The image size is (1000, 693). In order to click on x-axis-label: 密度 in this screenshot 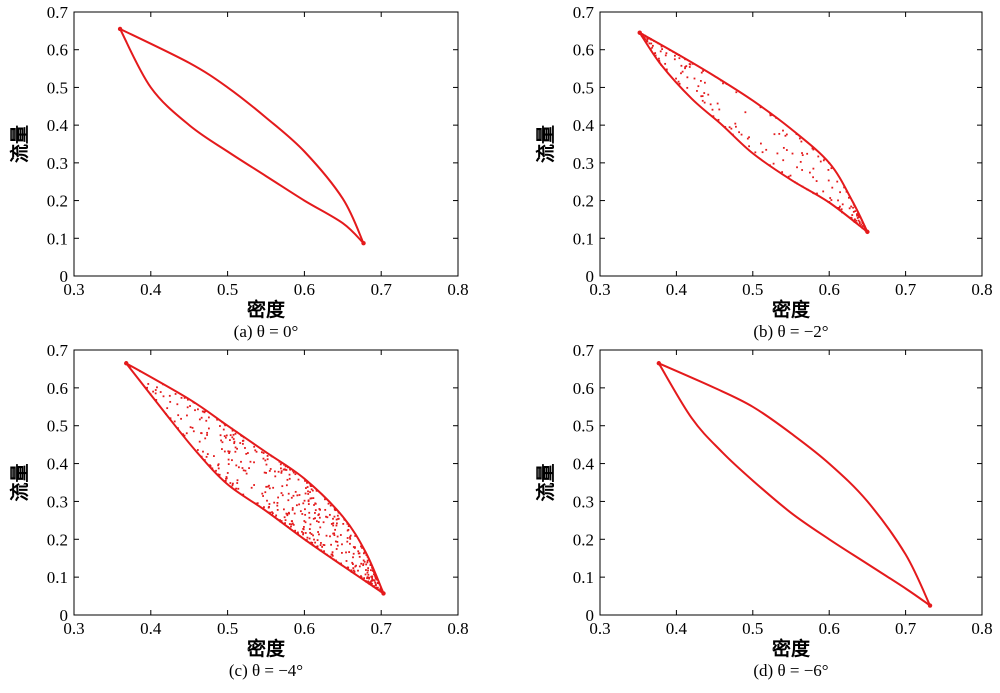, I will do `click(791, 309)`.